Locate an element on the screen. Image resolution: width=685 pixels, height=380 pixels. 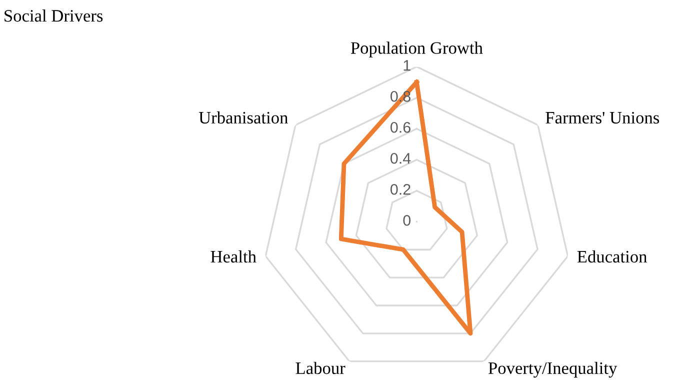
spoke-label: Farmers' Unions is located at coordinates (603, 118).